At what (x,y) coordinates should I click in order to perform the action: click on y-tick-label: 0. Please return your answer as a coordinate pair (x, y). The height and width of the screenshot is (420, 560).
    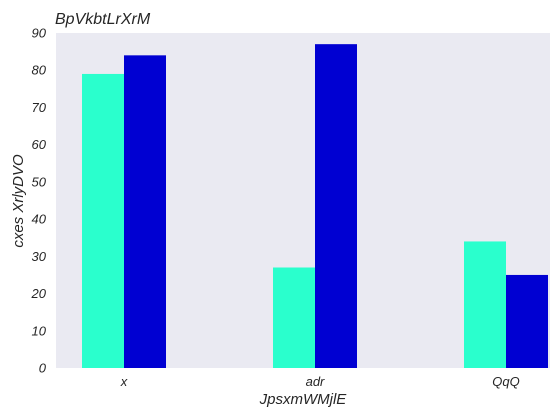
    Looking at the image, I should click on (43, 368).